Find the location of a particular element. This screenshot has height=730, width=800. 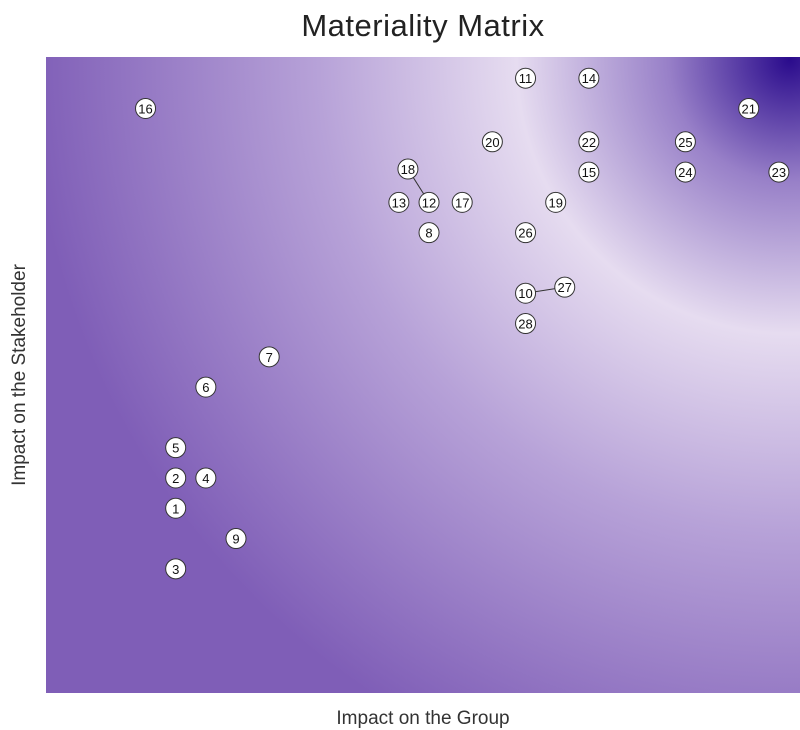

data-point-23: 23 is located at coordinates (779, 172).